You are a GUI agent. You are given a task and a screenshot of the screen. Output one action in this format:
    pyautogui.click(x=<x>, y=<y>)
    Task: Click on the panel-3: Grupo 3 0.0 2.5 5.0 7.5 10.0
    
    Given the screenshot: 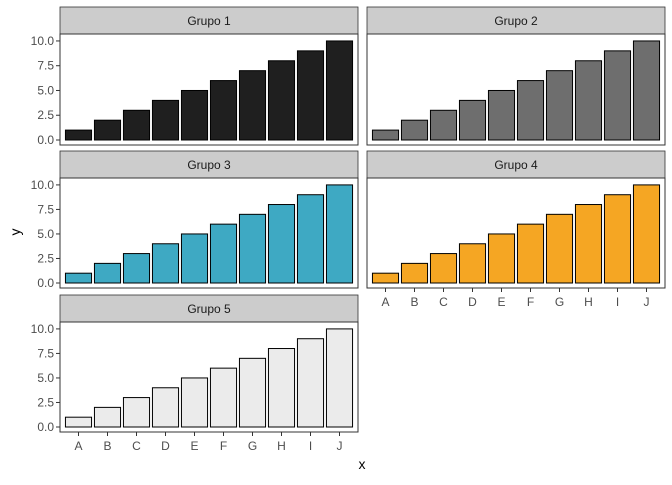 What is the action you would take?
    pyautogui.click(x=195, y=220)
    